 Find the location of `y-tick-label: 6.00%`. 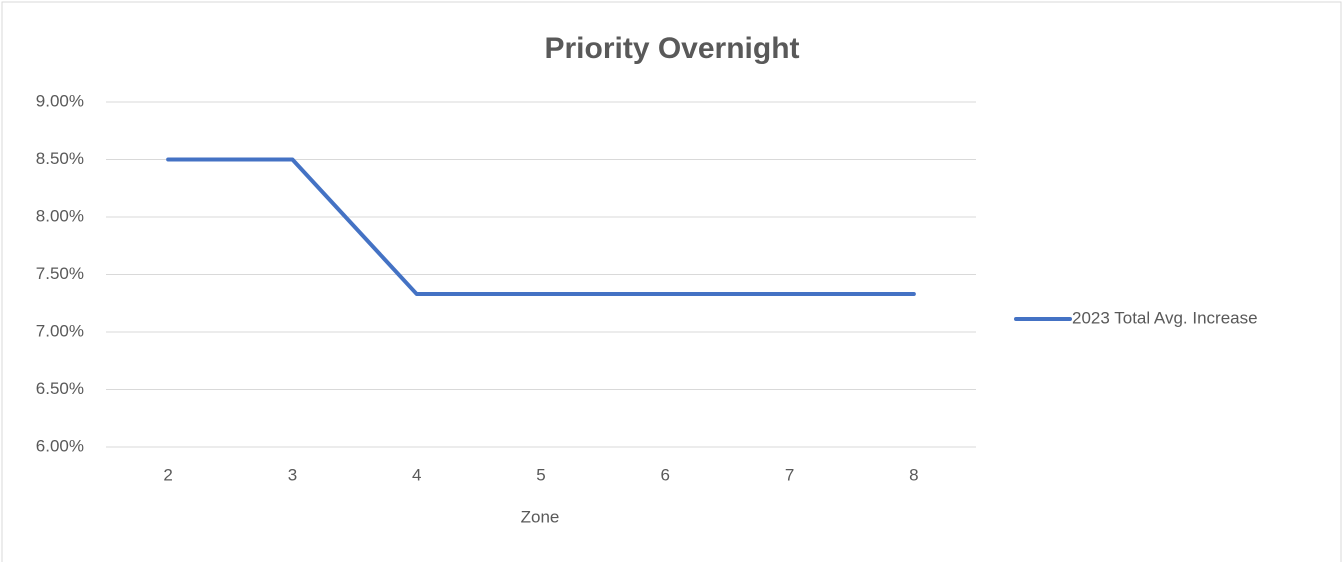

y-tick-label: 6.00% is located at coordinates (60, 445).